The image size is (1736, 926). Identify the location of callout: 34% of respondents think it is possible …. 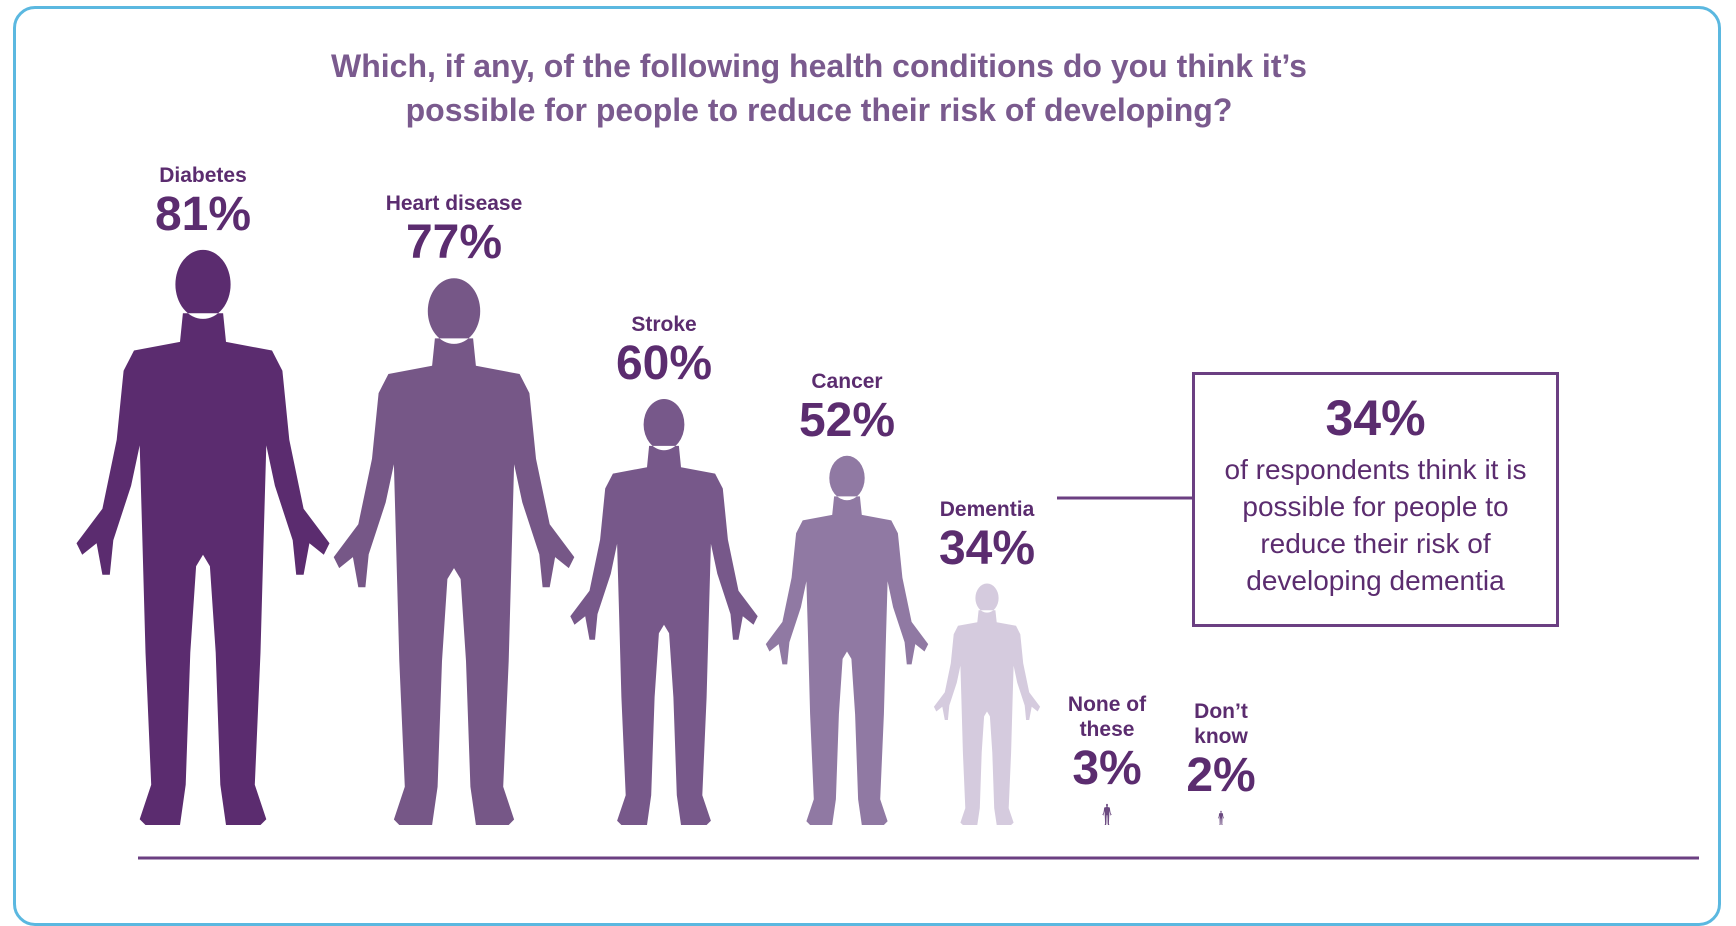
(1375, 499).